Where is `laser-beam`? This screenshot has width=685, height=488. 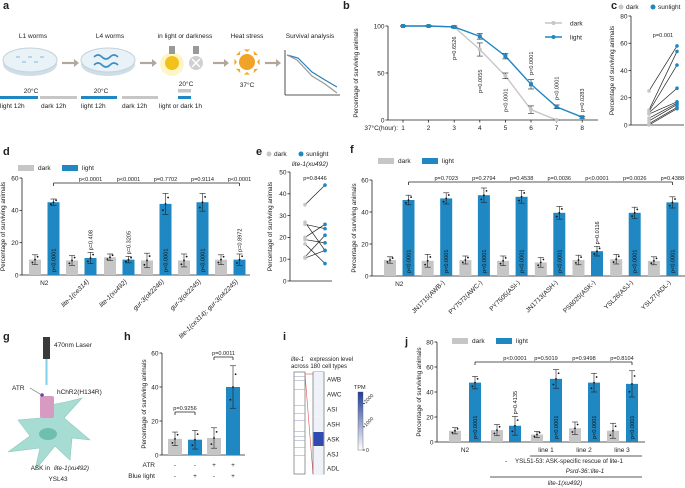
laser-beam is located at coordinates (46, 372).